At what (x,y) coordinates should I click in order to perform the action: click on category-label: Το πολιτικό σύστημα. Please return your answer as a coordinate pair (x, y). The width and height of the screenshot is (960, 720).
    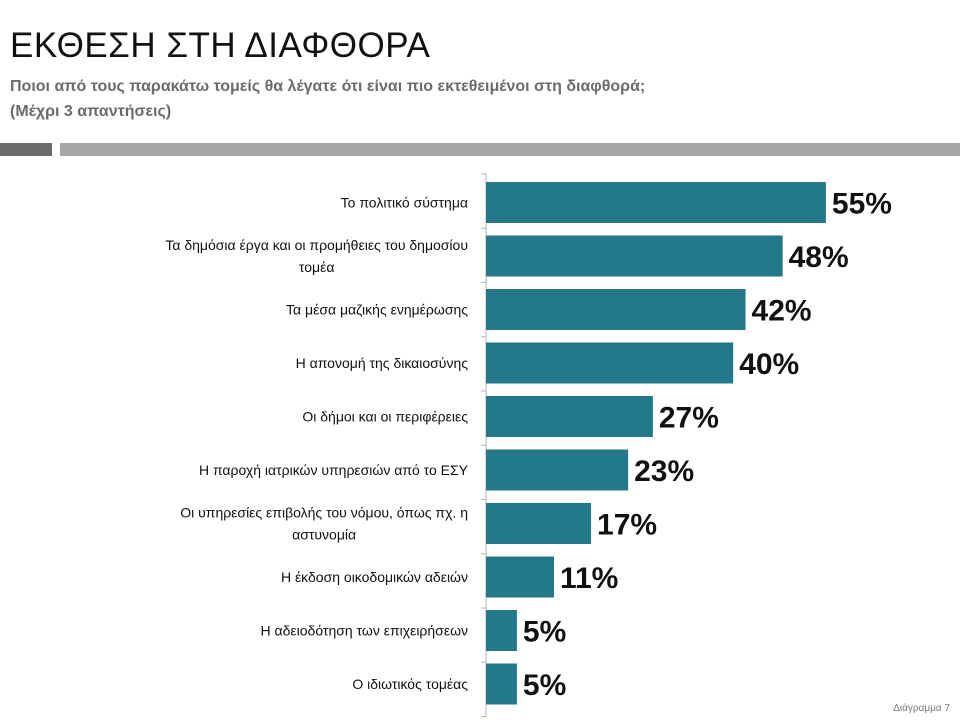
    Looking at the image, I should click on (404, 203).